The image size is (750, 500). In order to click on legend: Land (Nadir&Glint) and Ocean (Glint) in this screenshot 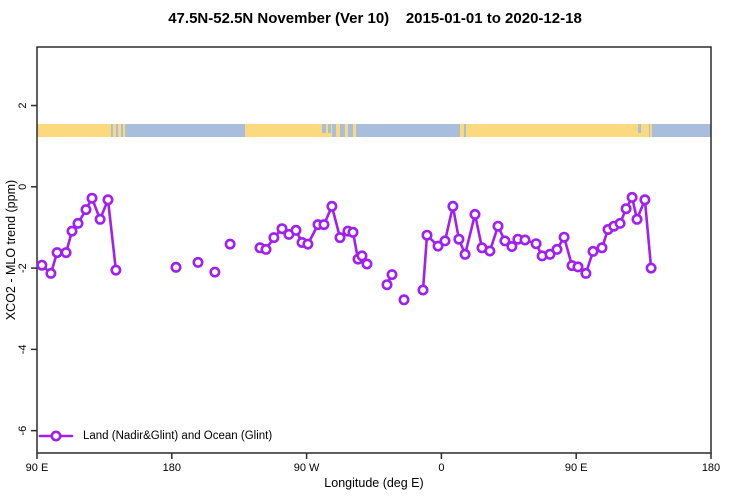, I will do `click(155, 436)`.